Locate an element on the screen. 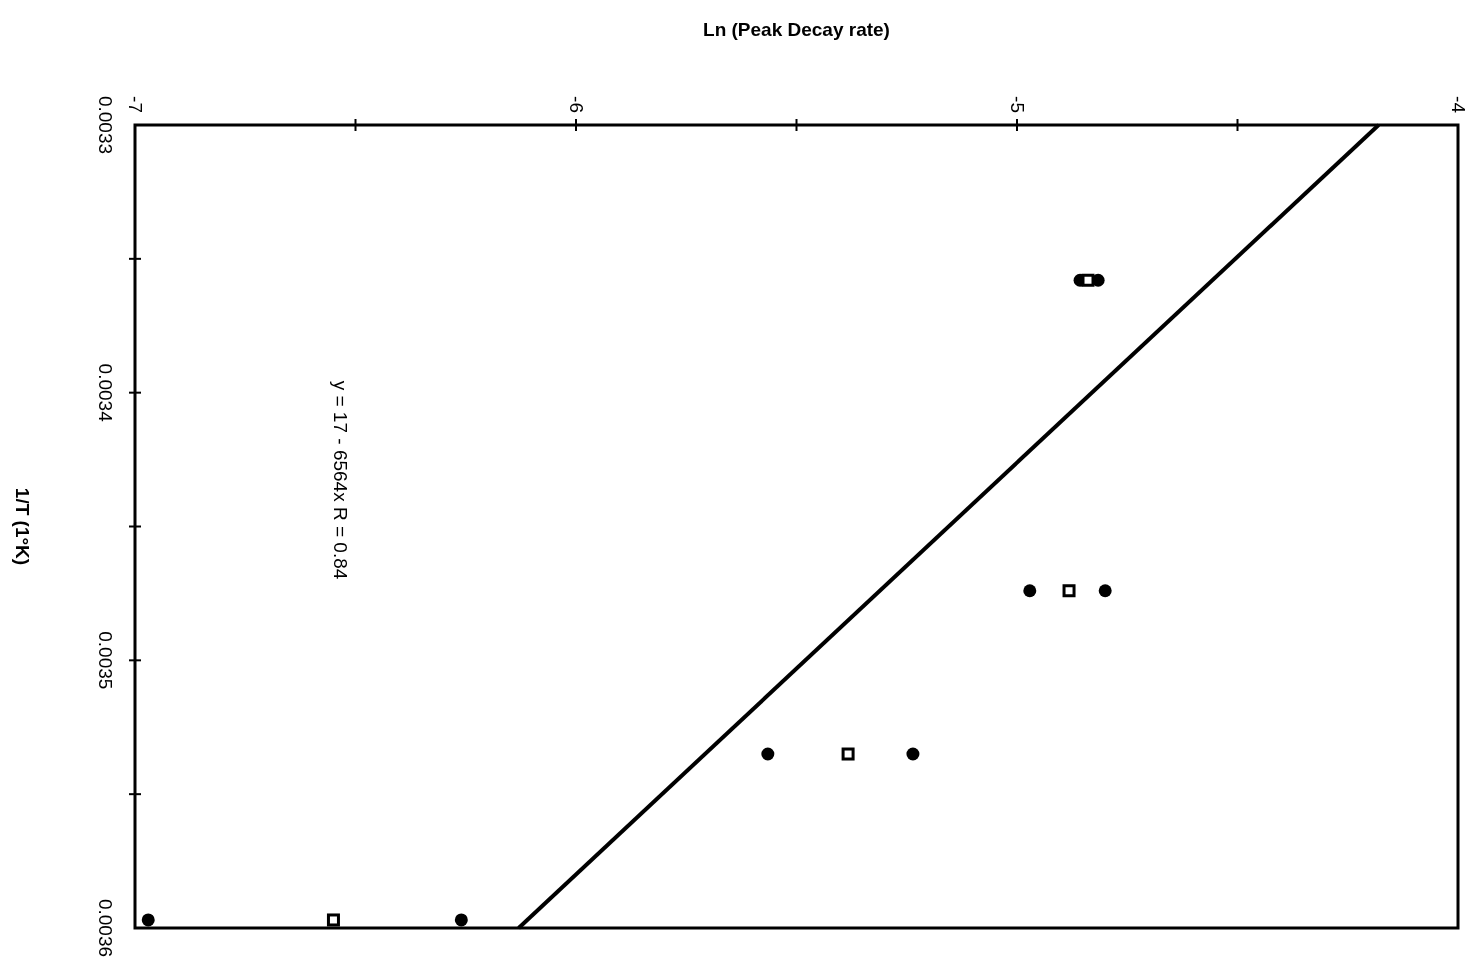 This screenshot has height=975, width=1476. y-tick-label: 0.0034 is located at coordinates (105, 393).